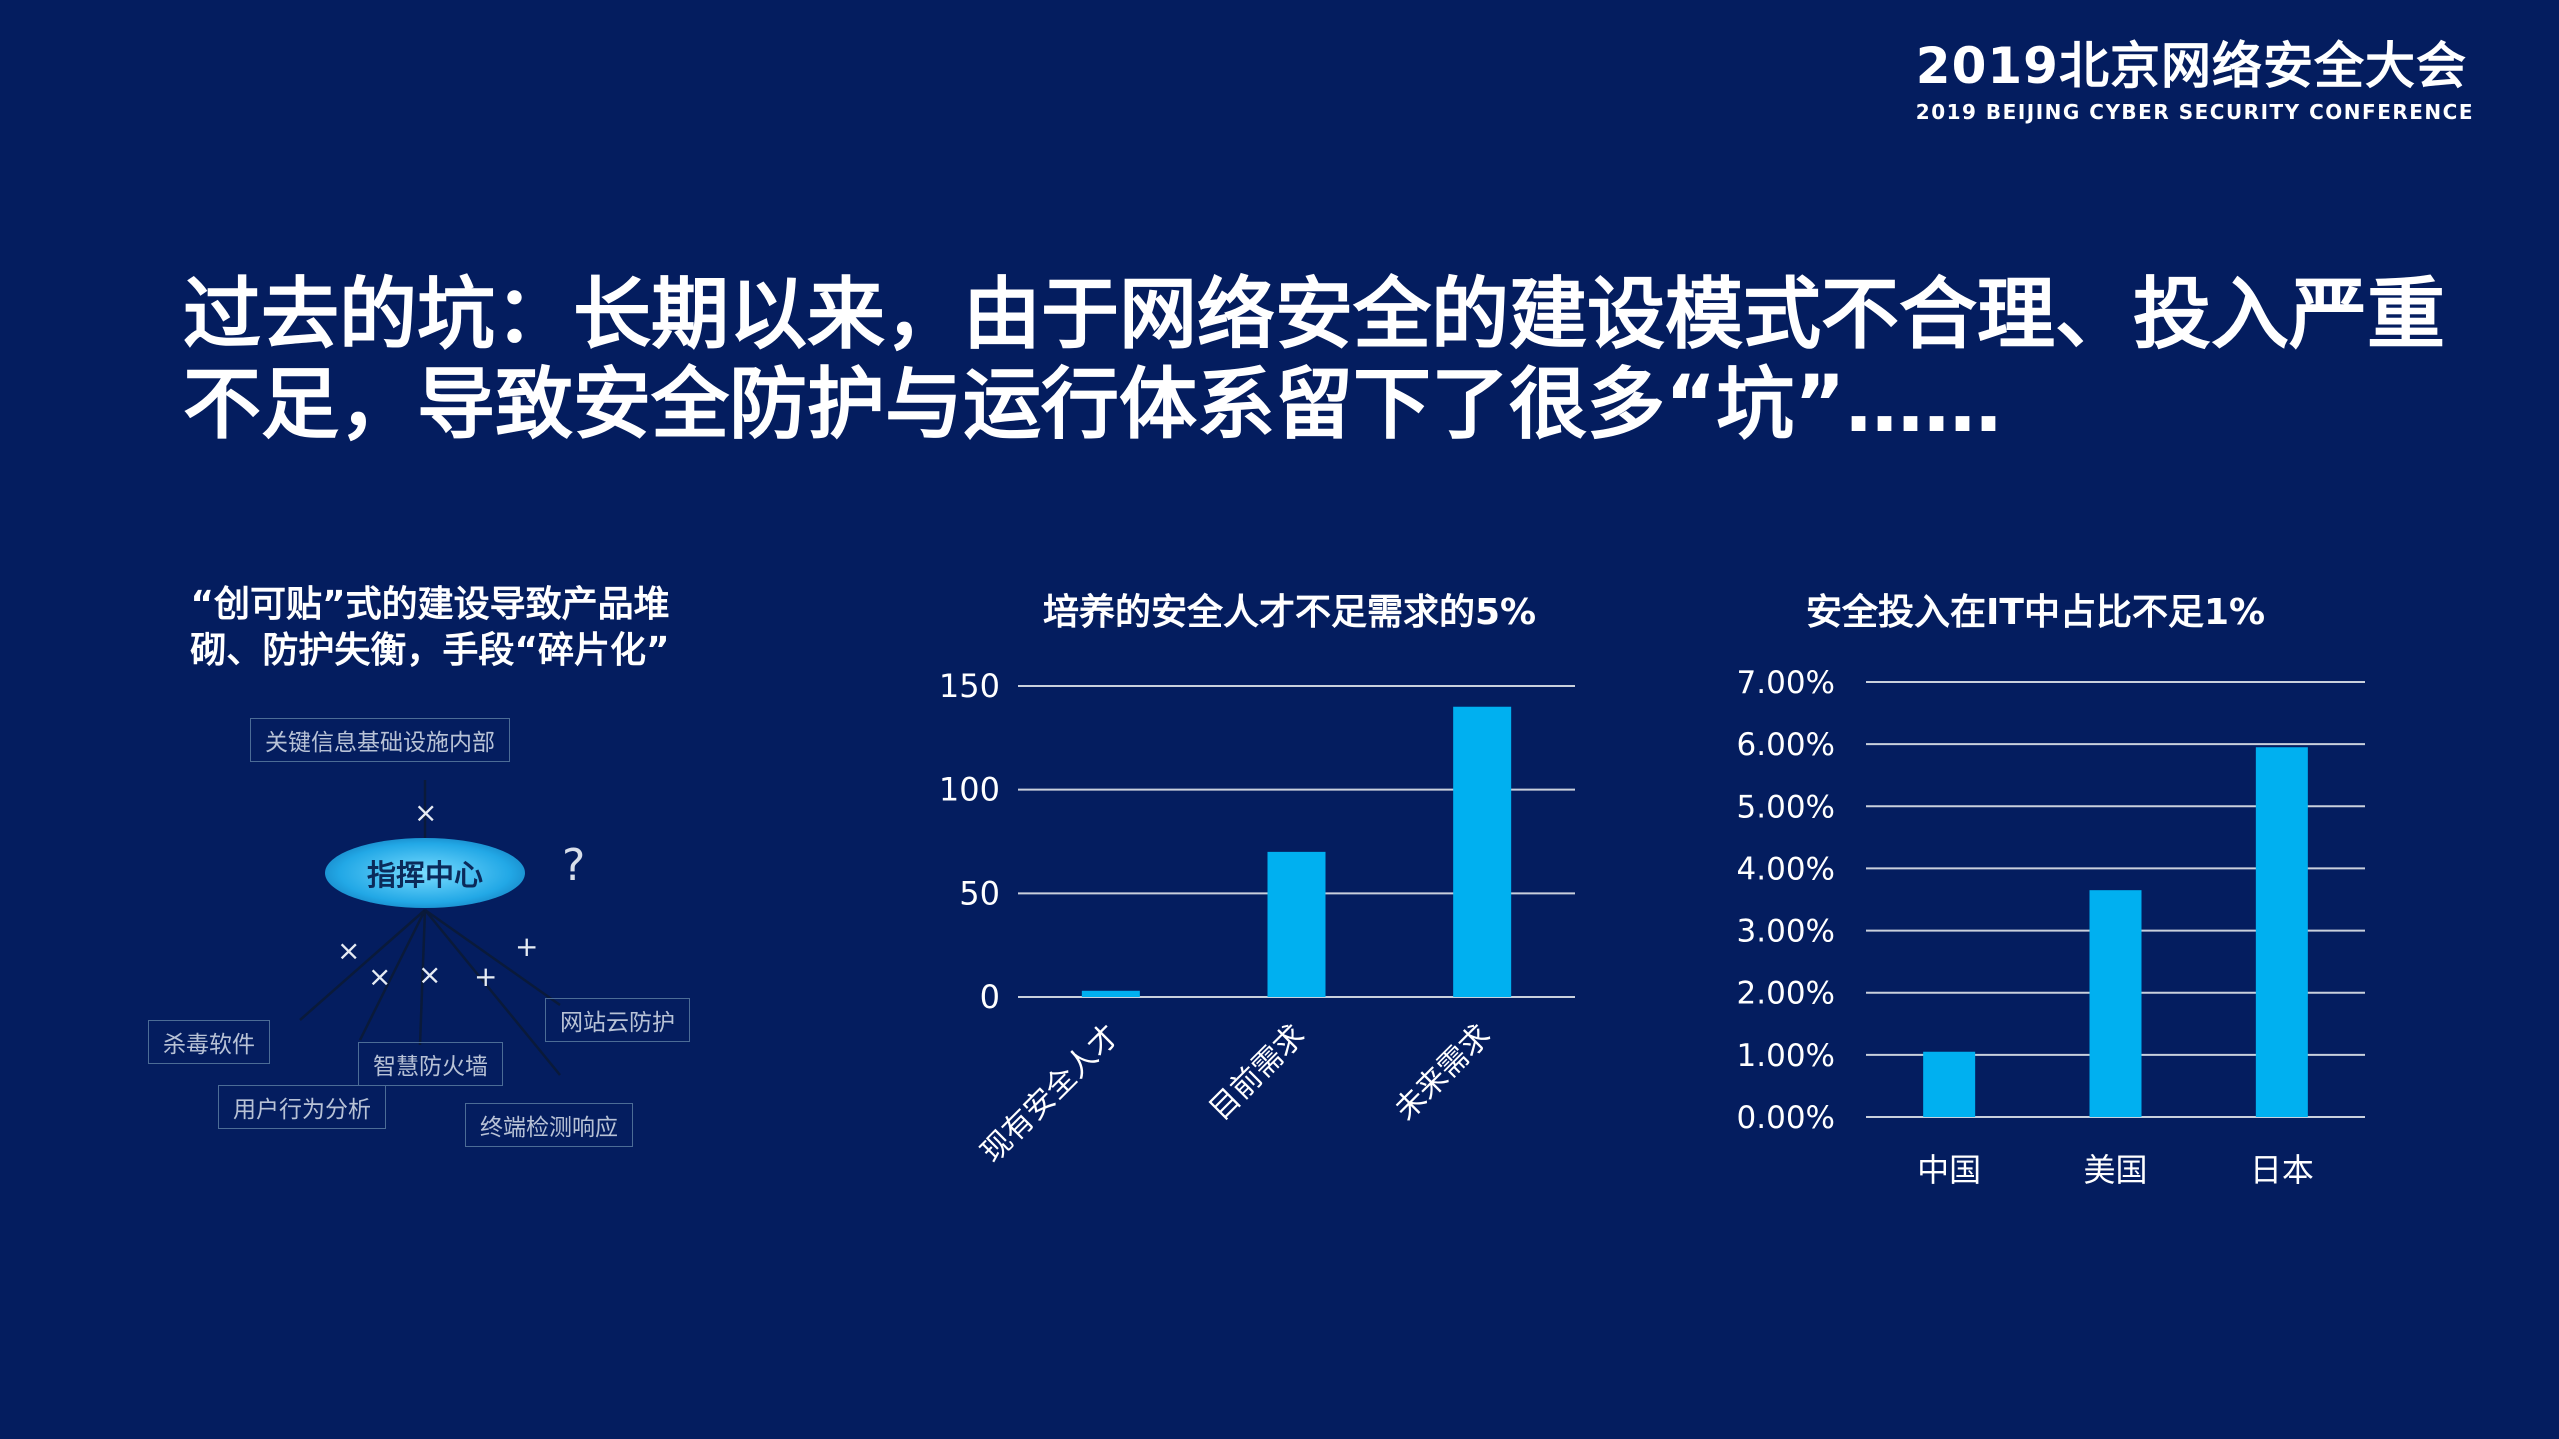  Describe the element at coordinates (2115, 1170) in the screenshot. I see `chart2-category-label: 美国` at that location.